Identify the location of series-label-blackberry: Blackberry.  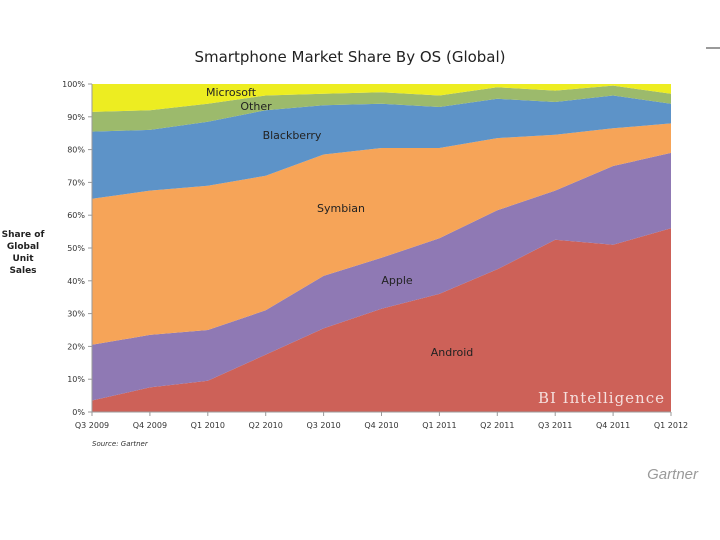
(292, 135).